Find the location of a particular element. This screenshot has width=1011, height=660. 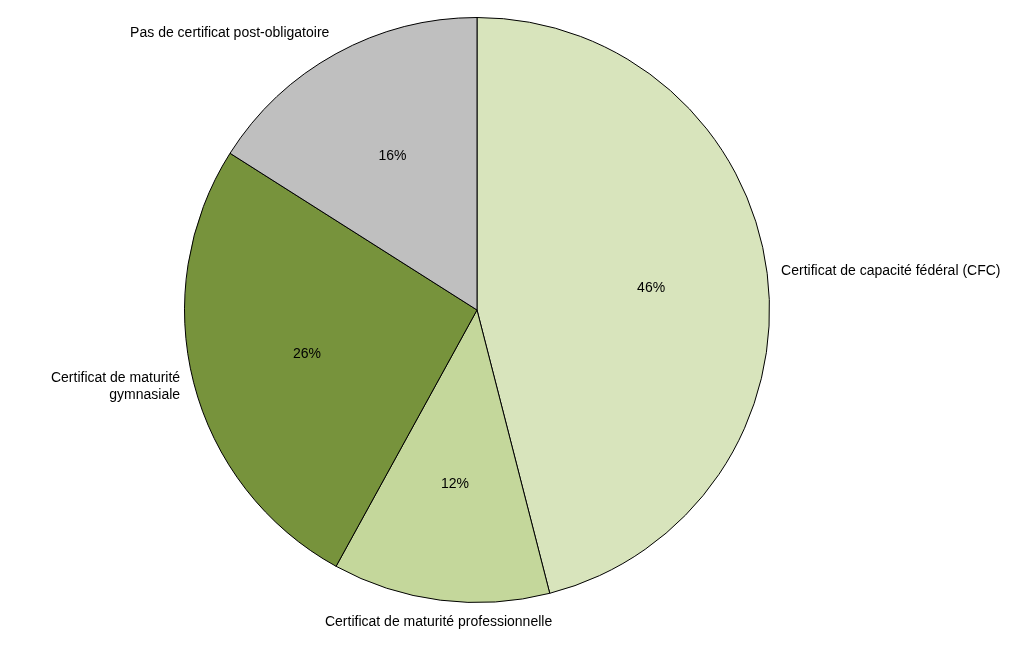

slice-label: Certificat de maturité professionnelle is located at coordinates (438, 621).